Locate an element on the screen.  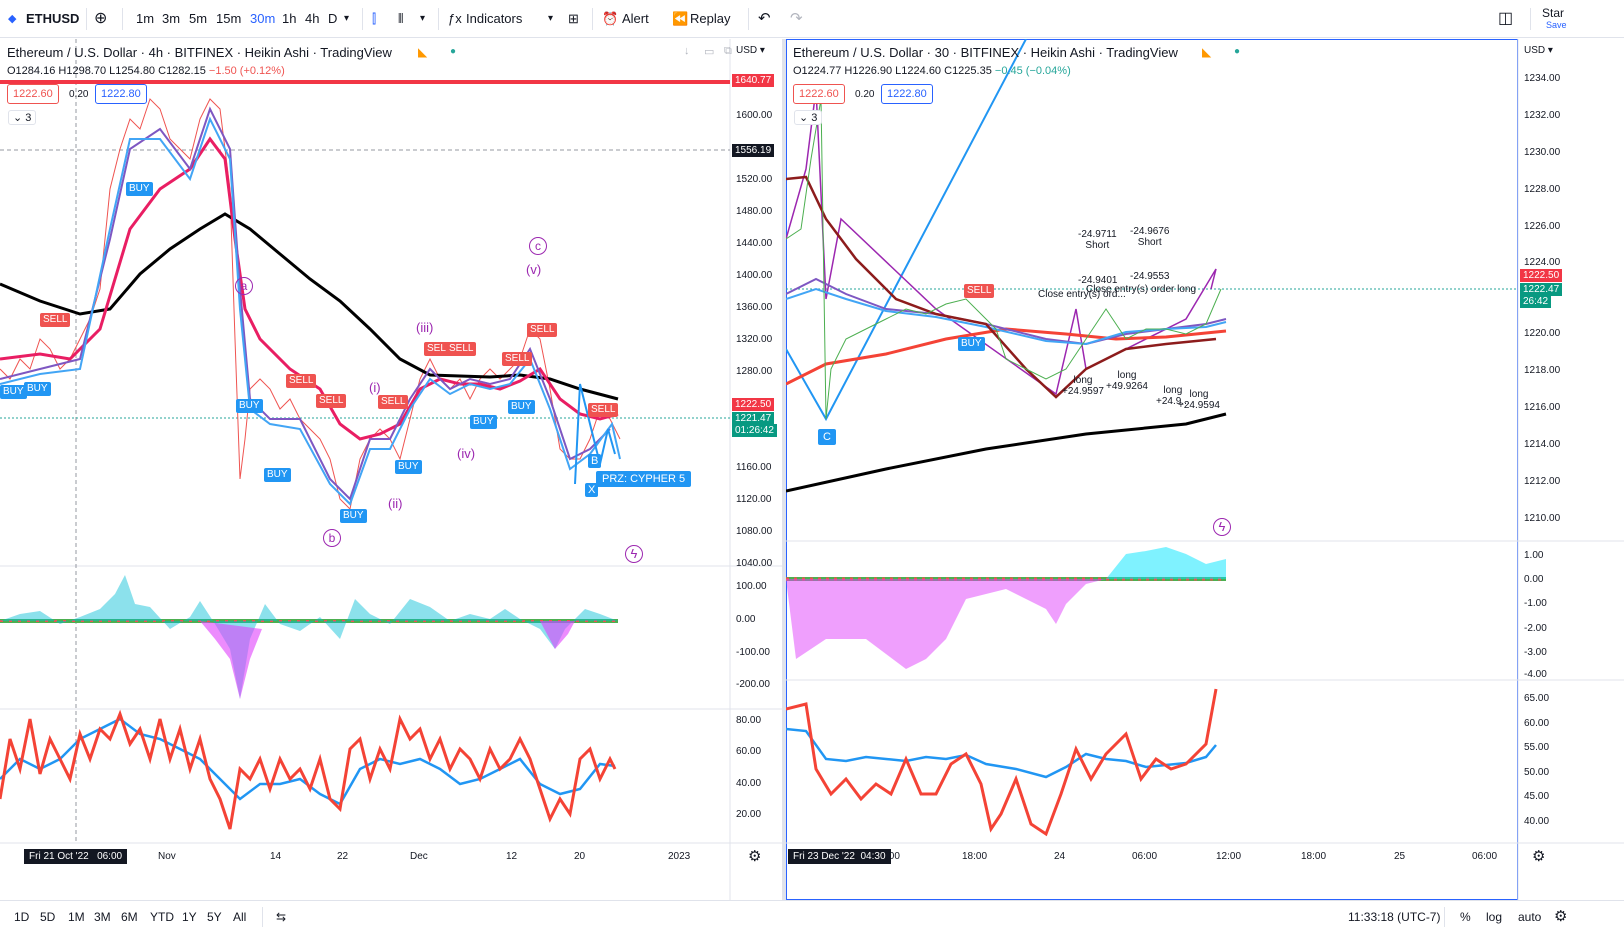
right-rsi-tick: 40.00 is located at coordinates (1537, 821).